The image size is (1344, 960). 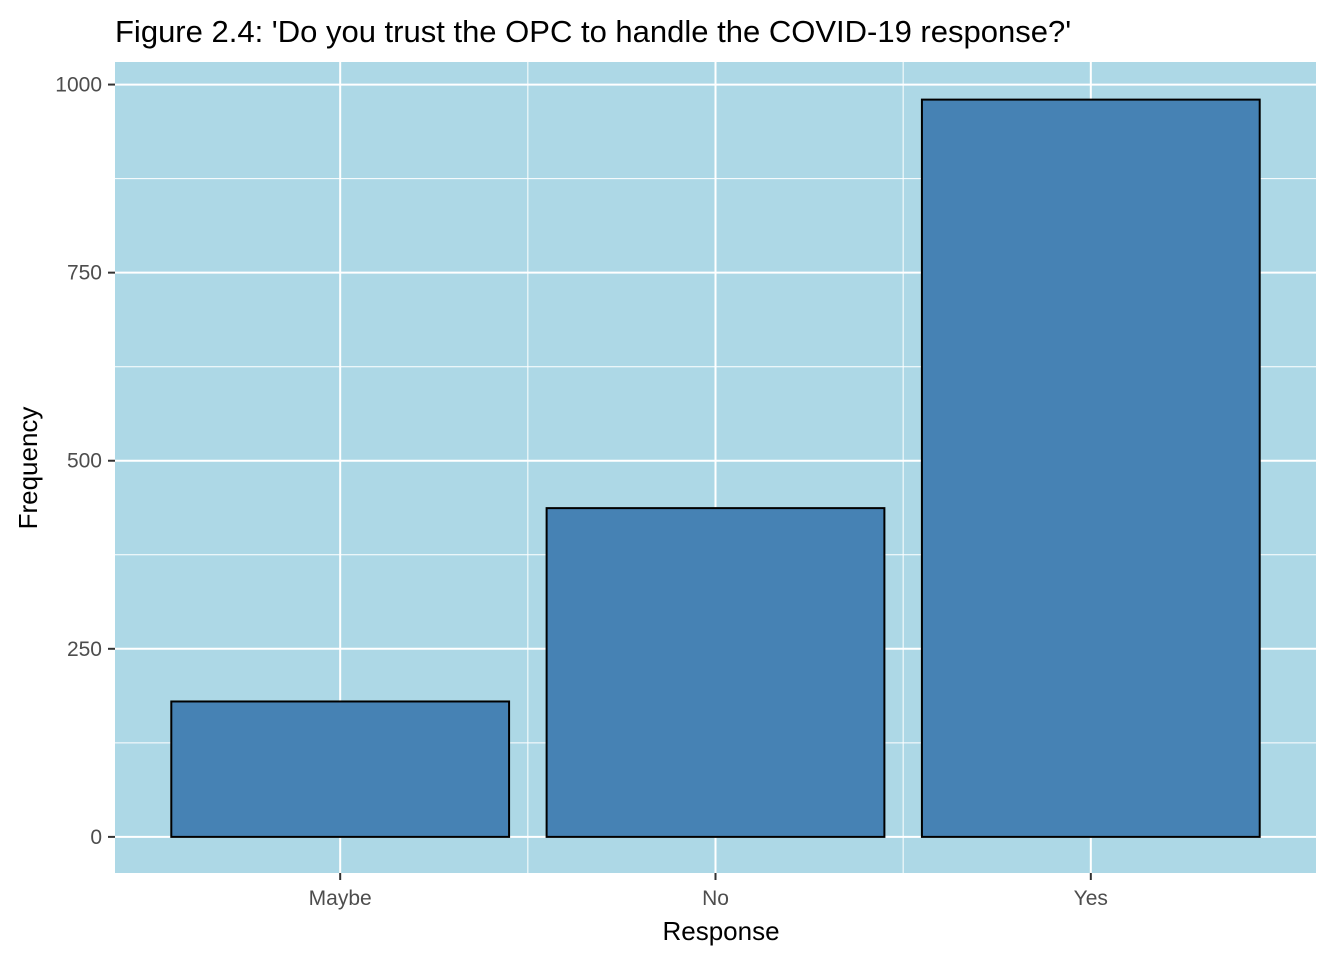 What do you see at coordinates (84, 649) in the screenshot?
I see `y-tick-label: 250` at bounding box center [84, 649].